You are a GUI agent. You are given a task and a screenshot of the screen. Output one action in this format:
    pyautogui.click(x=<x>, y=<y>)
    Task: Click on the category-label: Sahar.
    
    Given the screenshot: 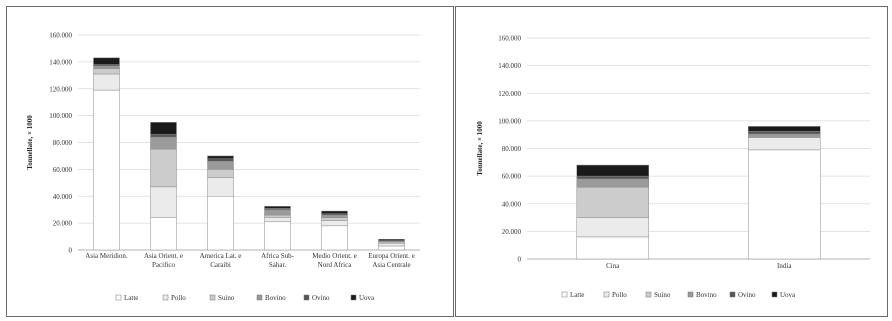 What is the action you would take?
    pyautogui.click(x=278, y=265)
    